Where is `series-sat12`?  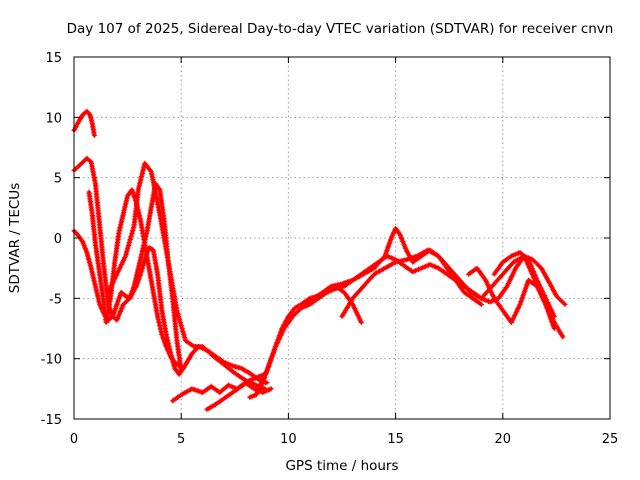
series-sat12 is located at coordinates (511, 298).